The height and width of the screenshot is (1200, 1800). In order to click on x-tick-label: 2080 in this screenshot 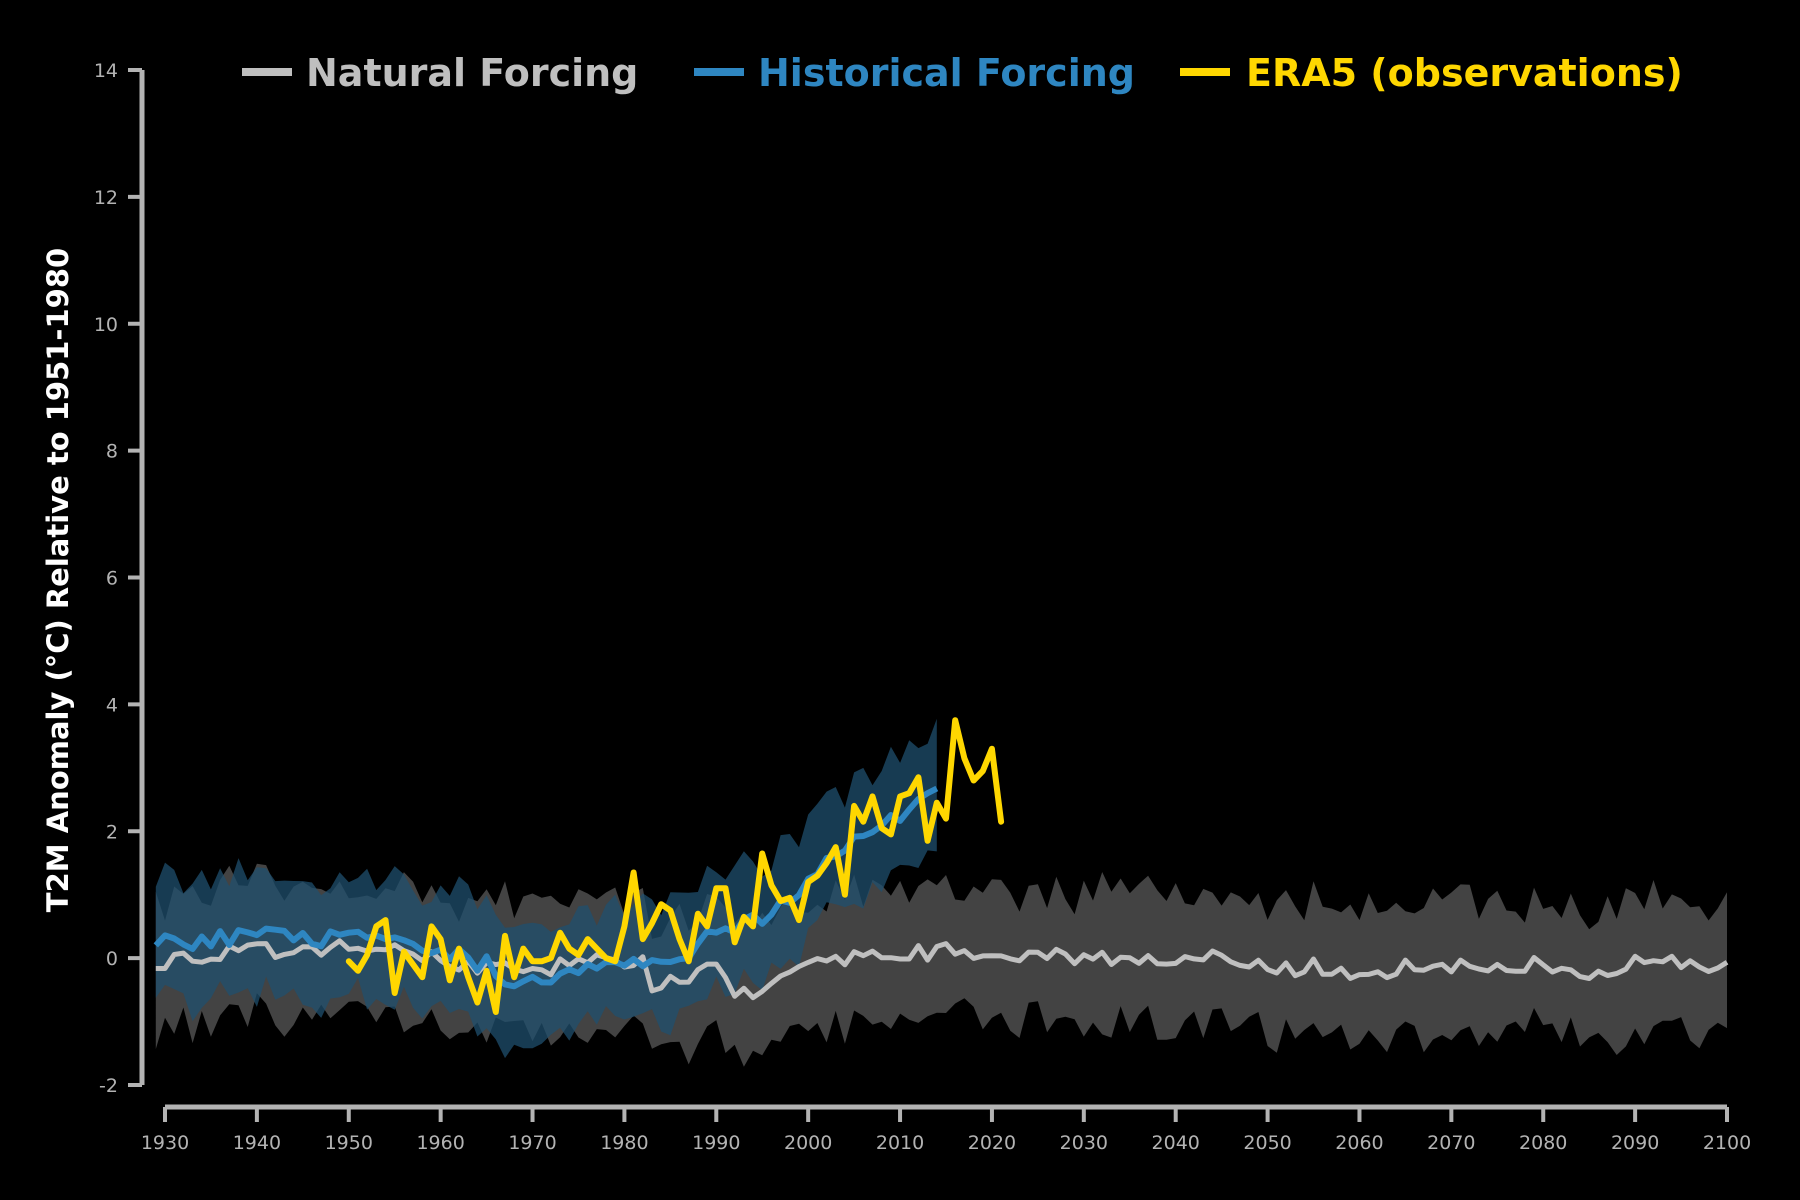, I will do `click(1543, 1143)`.